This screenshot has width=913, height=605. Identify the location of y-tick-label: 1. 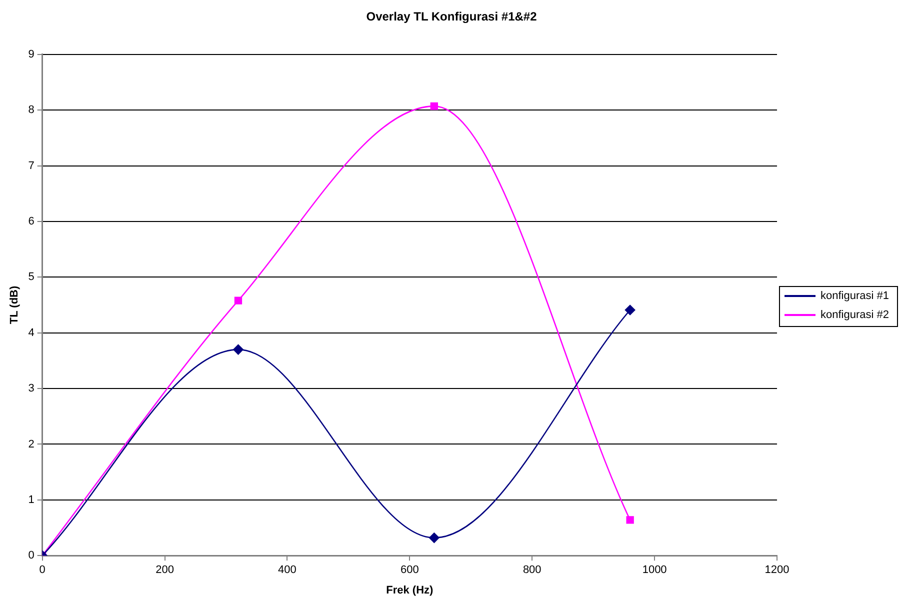
(31, 500).